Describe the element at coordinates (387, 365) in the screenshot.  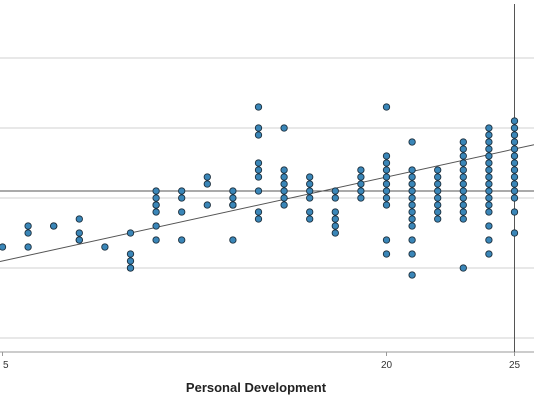
I see `x-tick-label-1: 20` at that location.